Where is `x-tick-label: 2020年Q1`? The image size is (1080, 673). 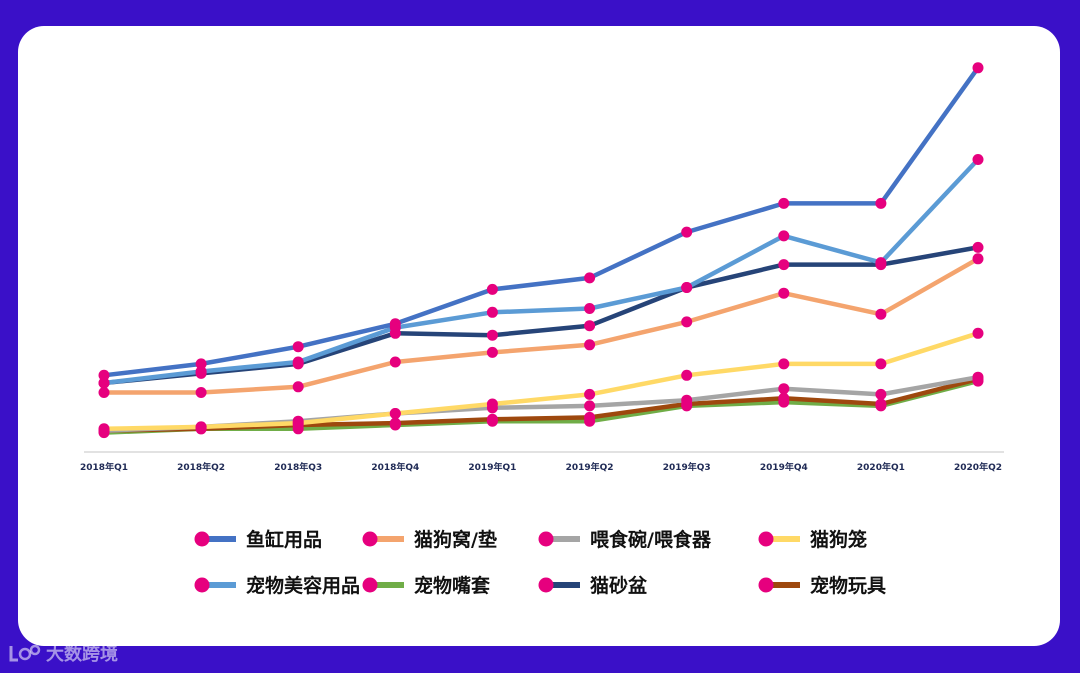 x-tick-label: 2020年Q1 is located at coordinates (881, 467).